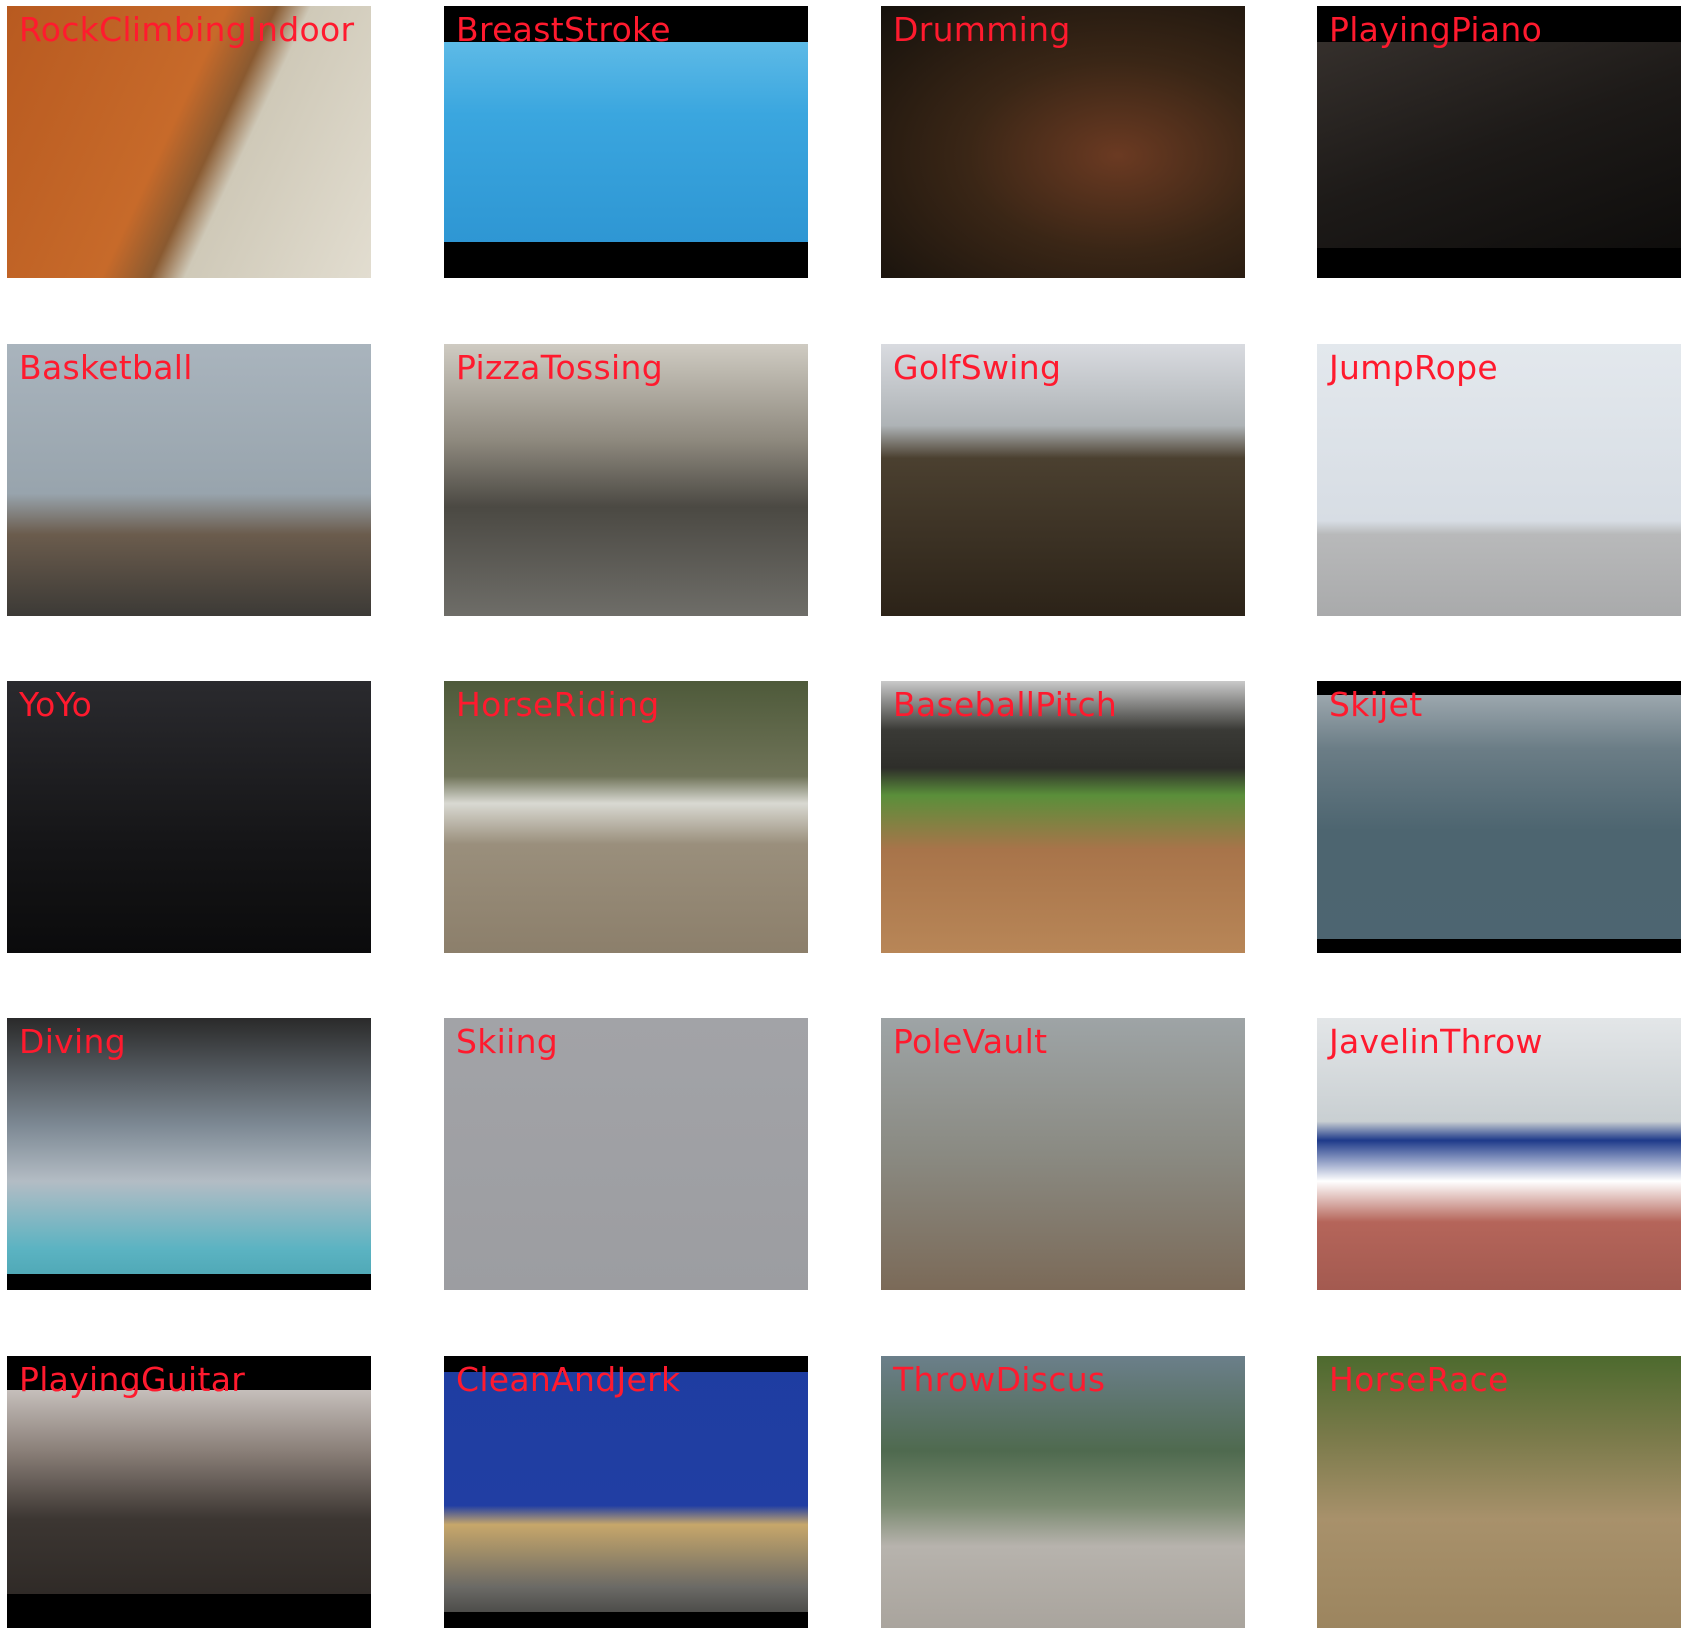 This screenshot has width=1688, height=1636. I want to click on frame-baseball-pitch: BaseballPitch, so click(1063, 817).